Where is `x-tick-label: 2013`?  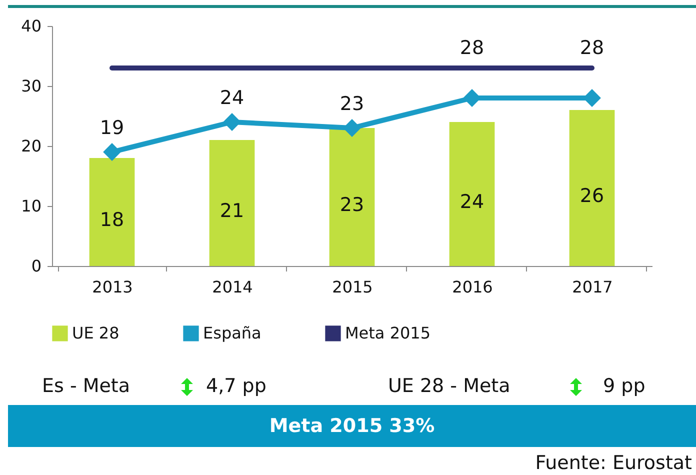 x-tick-label: 2013 is located at coordinates (112, 287).